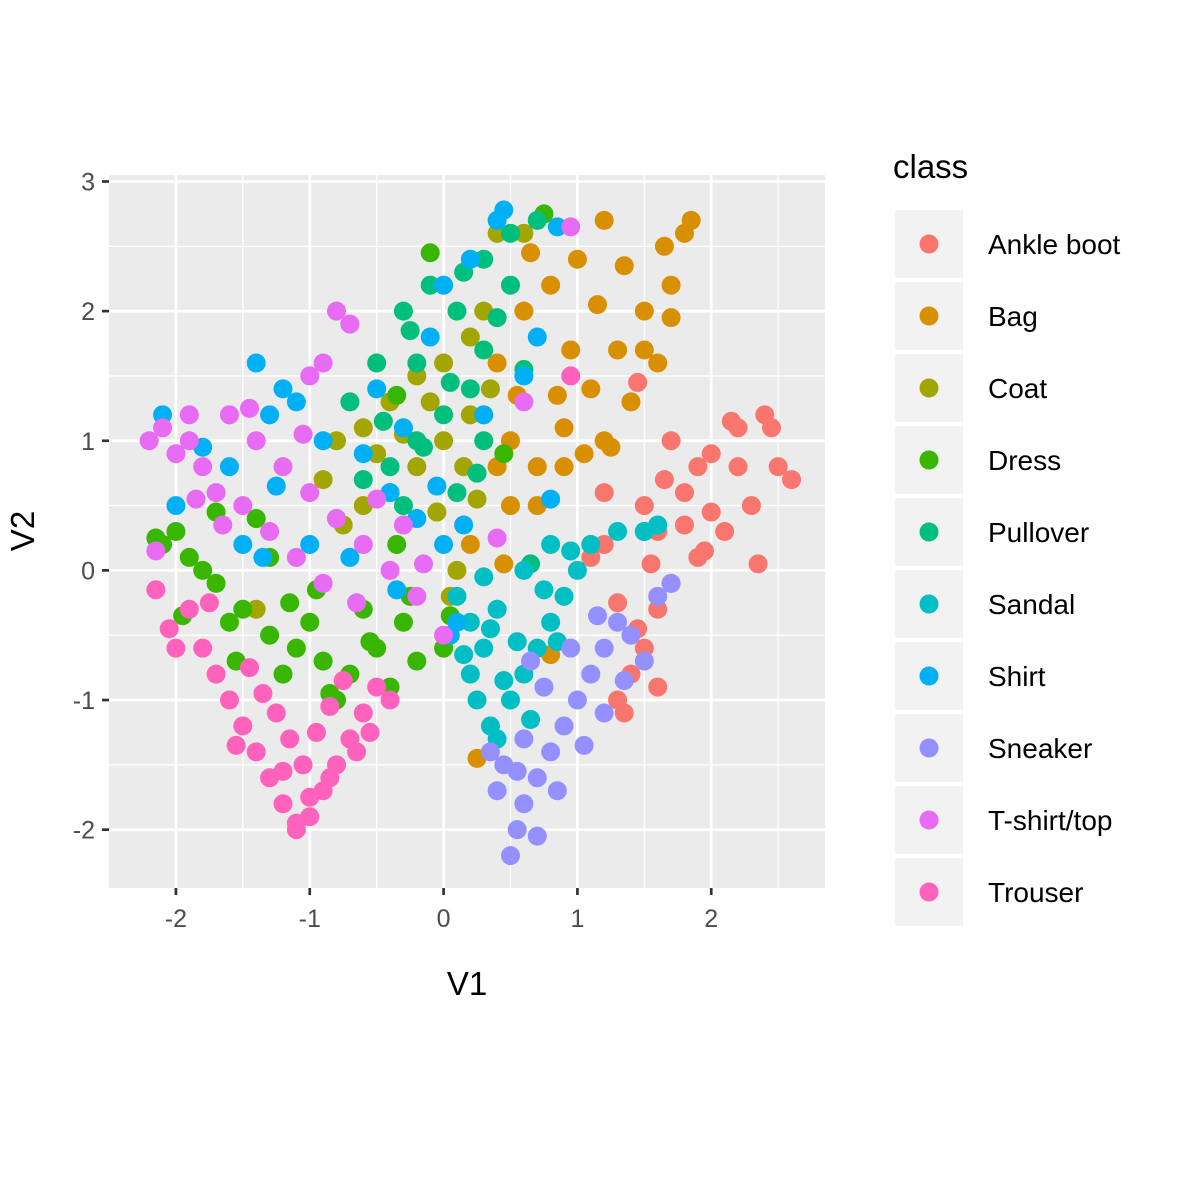 The height and width of the screenshot is (1181, 1181). Describe the element at coordinates (91, 506) in the screenshot. I see `y-axis-ticks: -2 -1 0 1 2 3` at that location.